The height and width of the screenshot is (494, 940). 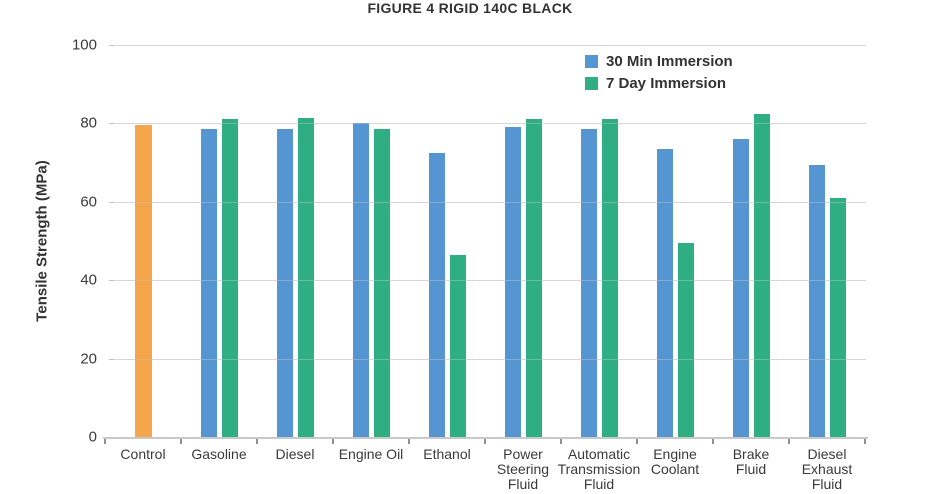 I want to click on y-tick-label-20: 20, so click(x=88, y=359).